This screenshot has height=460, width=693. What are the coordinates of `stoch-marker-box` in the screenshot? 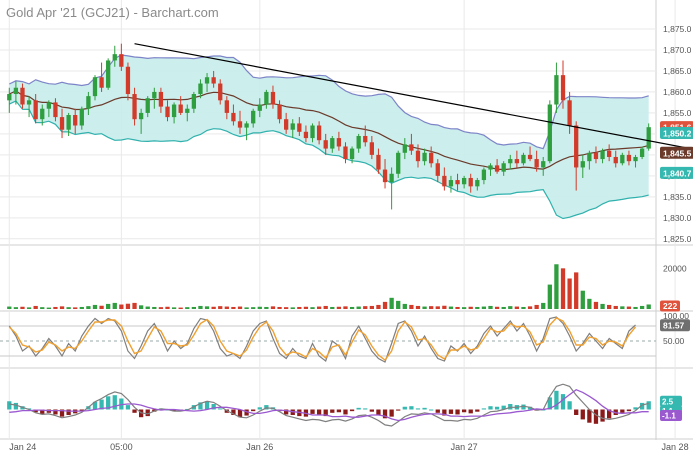 It's located at (675, 325).